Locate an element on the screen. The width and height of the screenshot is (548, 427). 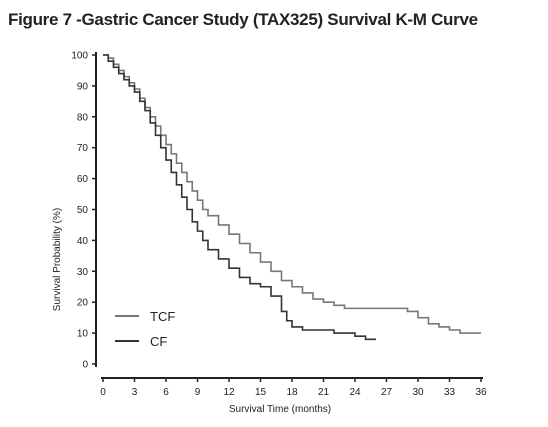
y-tick-label: 20 is located at coordinates (83, 303).